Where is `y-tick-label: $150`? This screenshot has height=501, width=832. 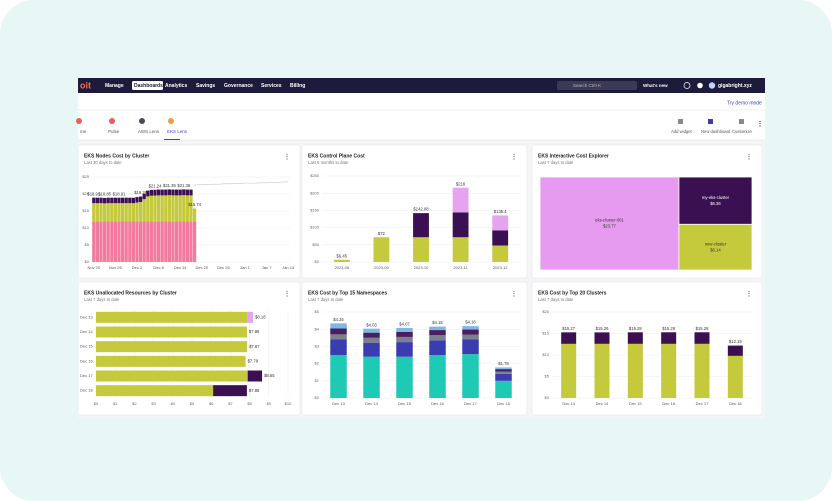 y-tick-label: $150 is located at coordinates (315, 209).